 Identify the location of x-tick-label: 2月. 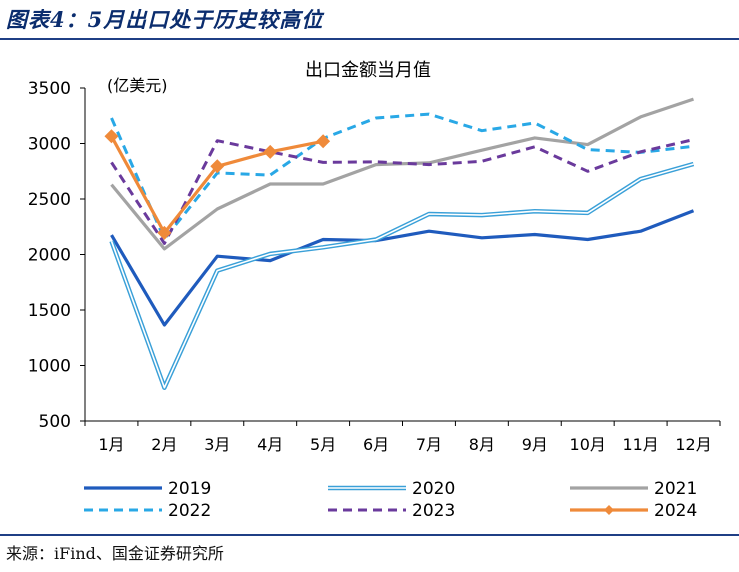
(164, 444).